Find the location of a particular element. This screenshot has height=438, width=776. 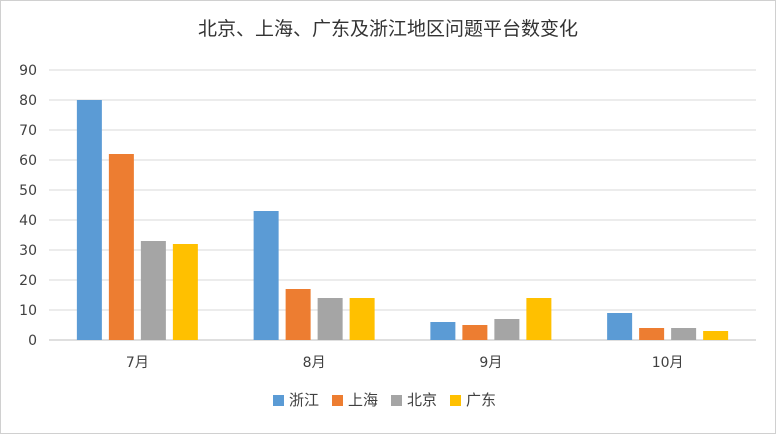

x-category-label: 7月 is located at coordinates (137, 363).